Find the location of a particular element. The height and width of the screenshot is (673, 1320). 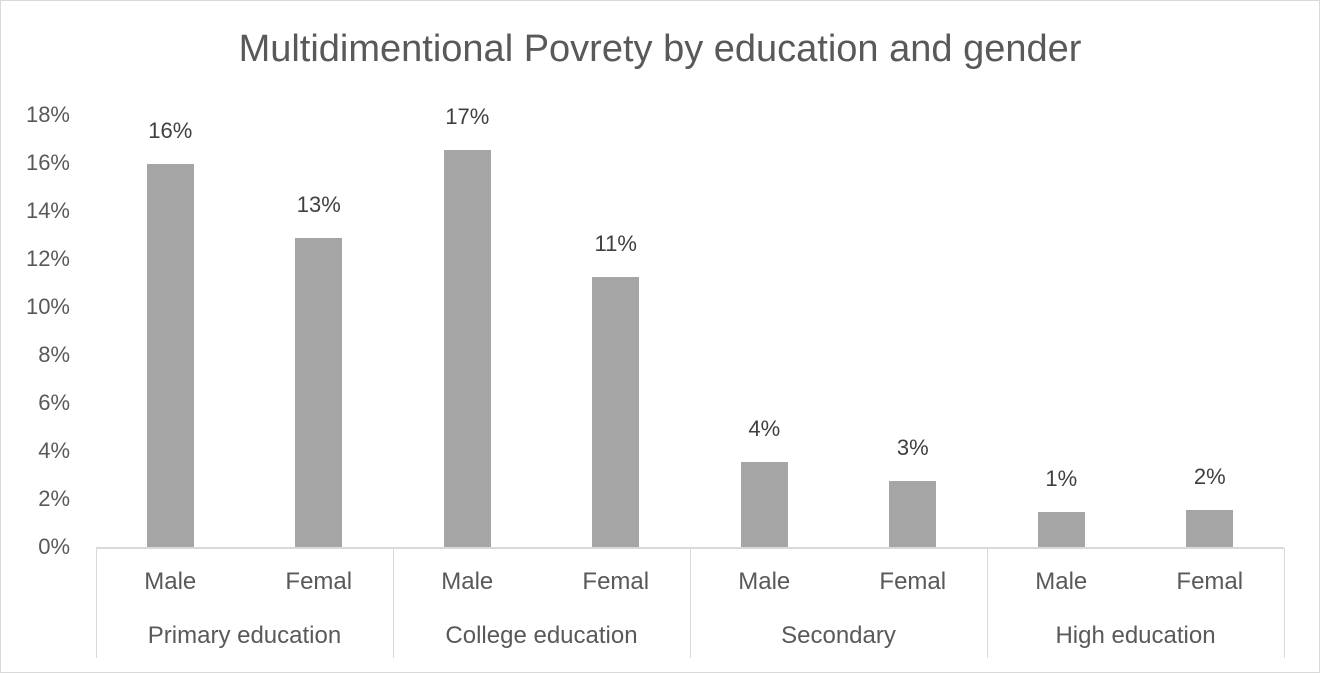

data-label: 11% is located at coordinates (615, 243).